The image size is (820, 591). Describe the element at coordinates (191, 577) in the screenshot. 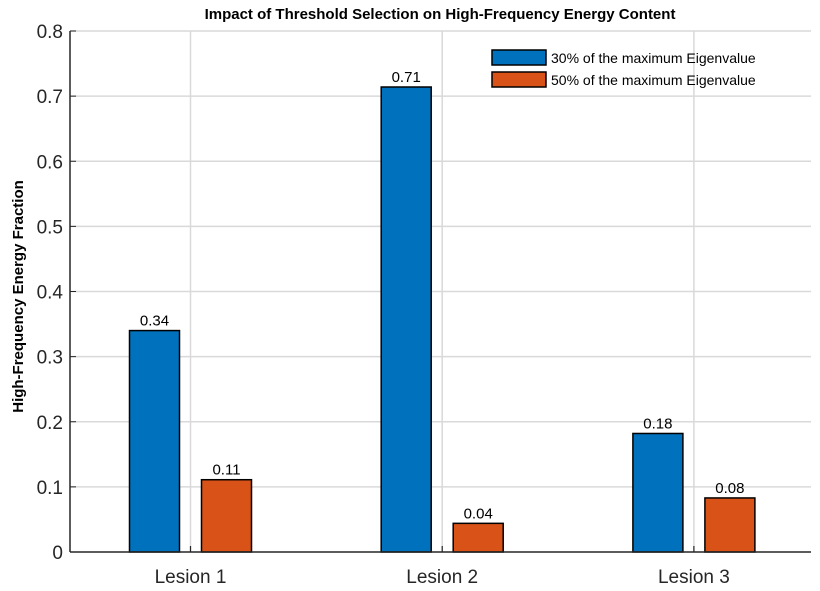

I see `x-tick-label: Lesion 1` at that location.